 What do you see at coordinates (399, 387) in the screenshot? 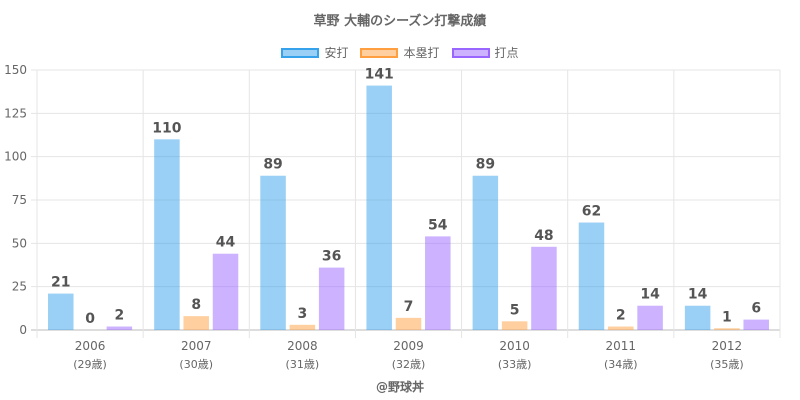
I see `credit-label: @野球丼` at bounding box center [399, 387].